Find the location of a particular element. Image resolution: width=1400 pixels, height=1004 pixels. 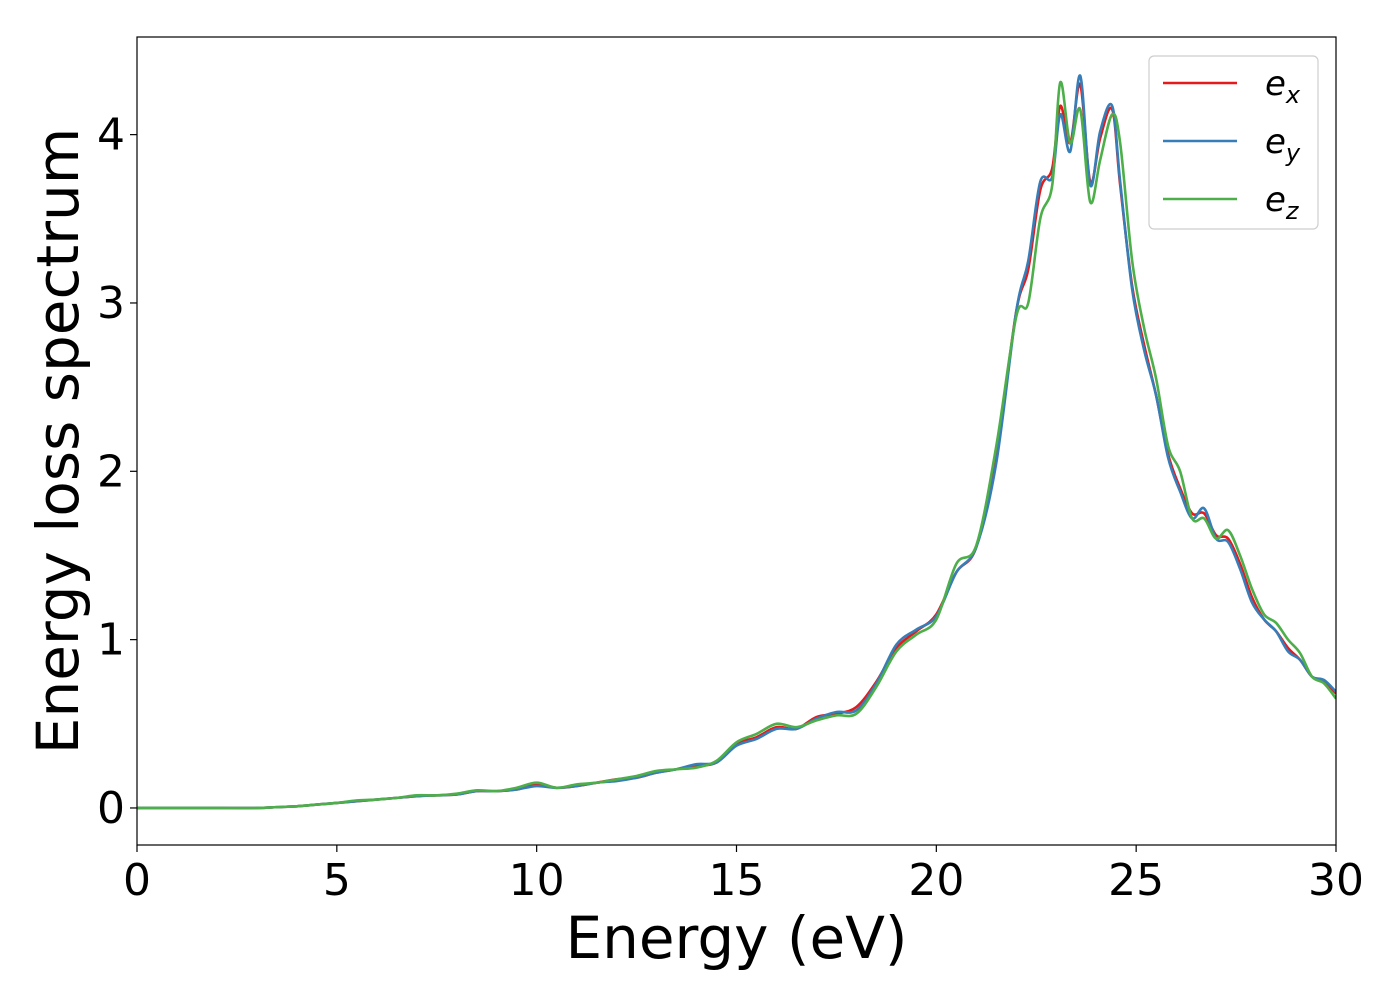

y-tick-label: 4 is located at coordinates (111, 135).